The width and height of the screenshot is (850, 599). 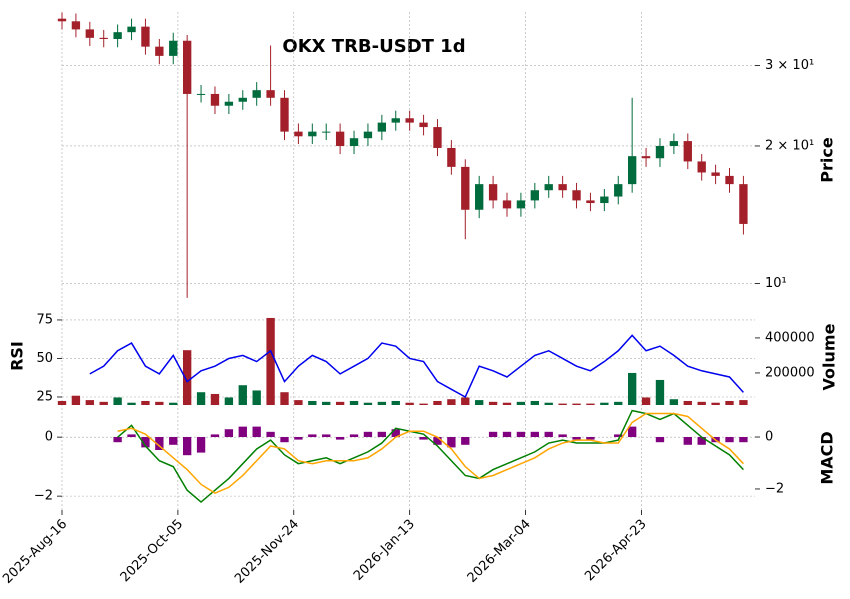 What do you see at coordinates (774, 488) in the screenshot?
I see `y2-tick-label: −2` at bounding box center [774, 488].